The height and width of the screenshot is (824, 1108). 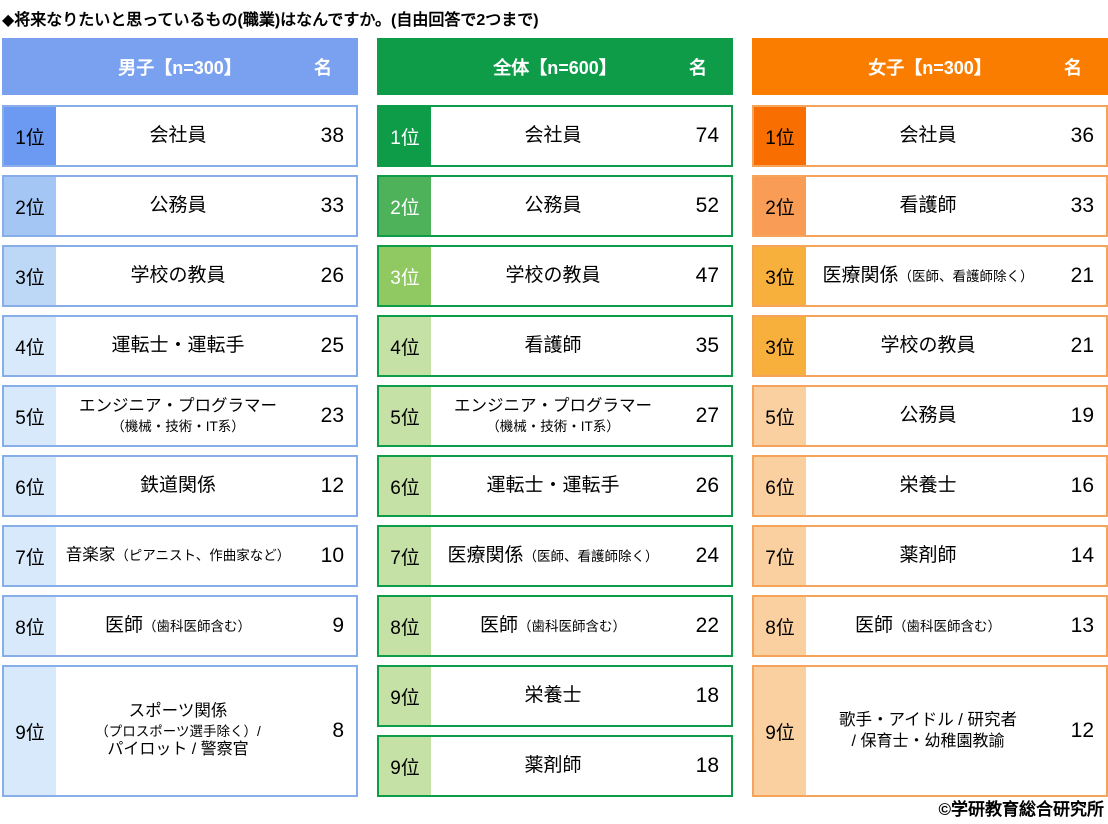 What do you see at coordinates (203, 556) in the screenshot?
I see `job-note: （ピアニスト、作曲家など）` at bounding box center [203, 556].